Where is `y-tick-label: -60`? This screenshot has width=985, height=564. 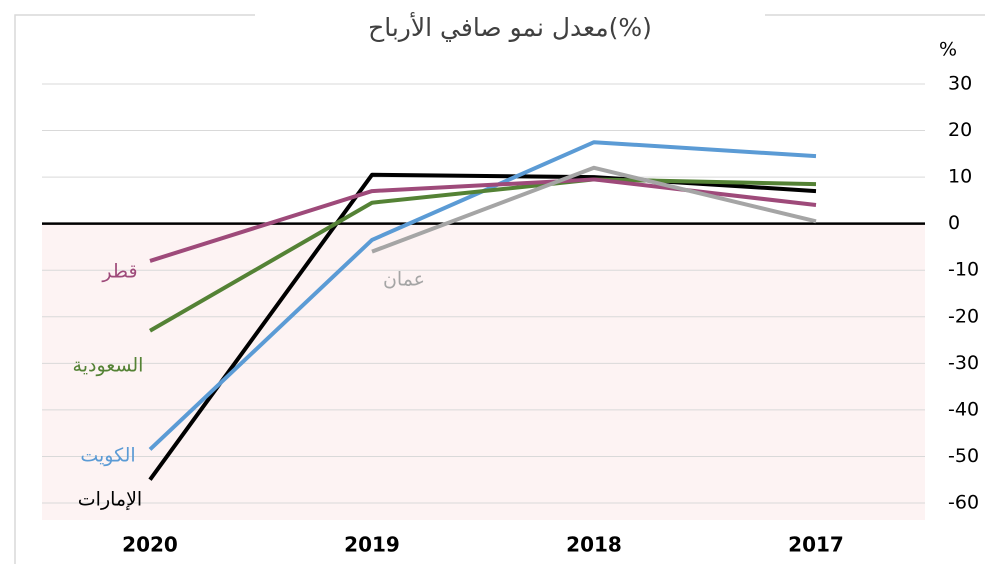 y-tick-label: -60 is located at coordinates (963, 503).